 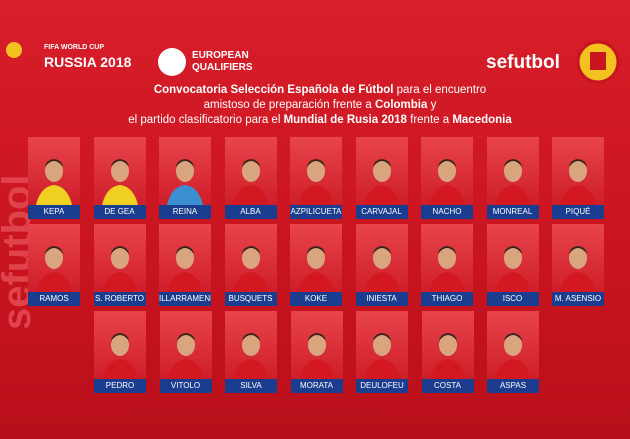 What do you see at coordinates (598, 61) in the screenshot?
I see `rfef-shield` at bounding box center [598, 61].